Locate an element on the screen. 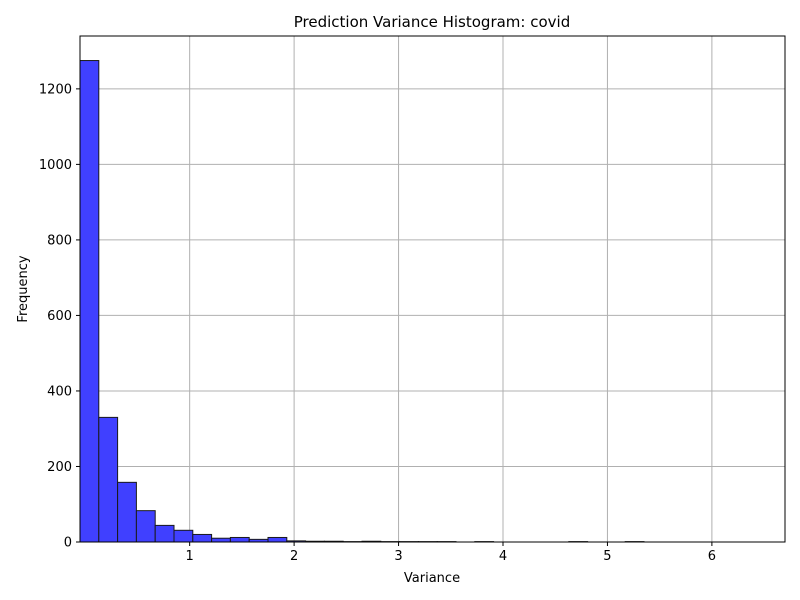 The height and width of the screenshot is (600, 800). x-tick-label: 5 is located at coordinates (607, 556).